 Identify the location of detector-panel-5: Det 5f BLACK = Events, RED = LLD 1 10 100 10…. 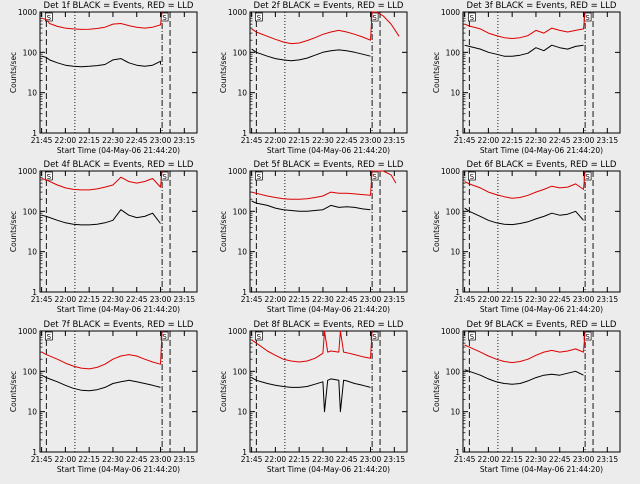
(313, 237).